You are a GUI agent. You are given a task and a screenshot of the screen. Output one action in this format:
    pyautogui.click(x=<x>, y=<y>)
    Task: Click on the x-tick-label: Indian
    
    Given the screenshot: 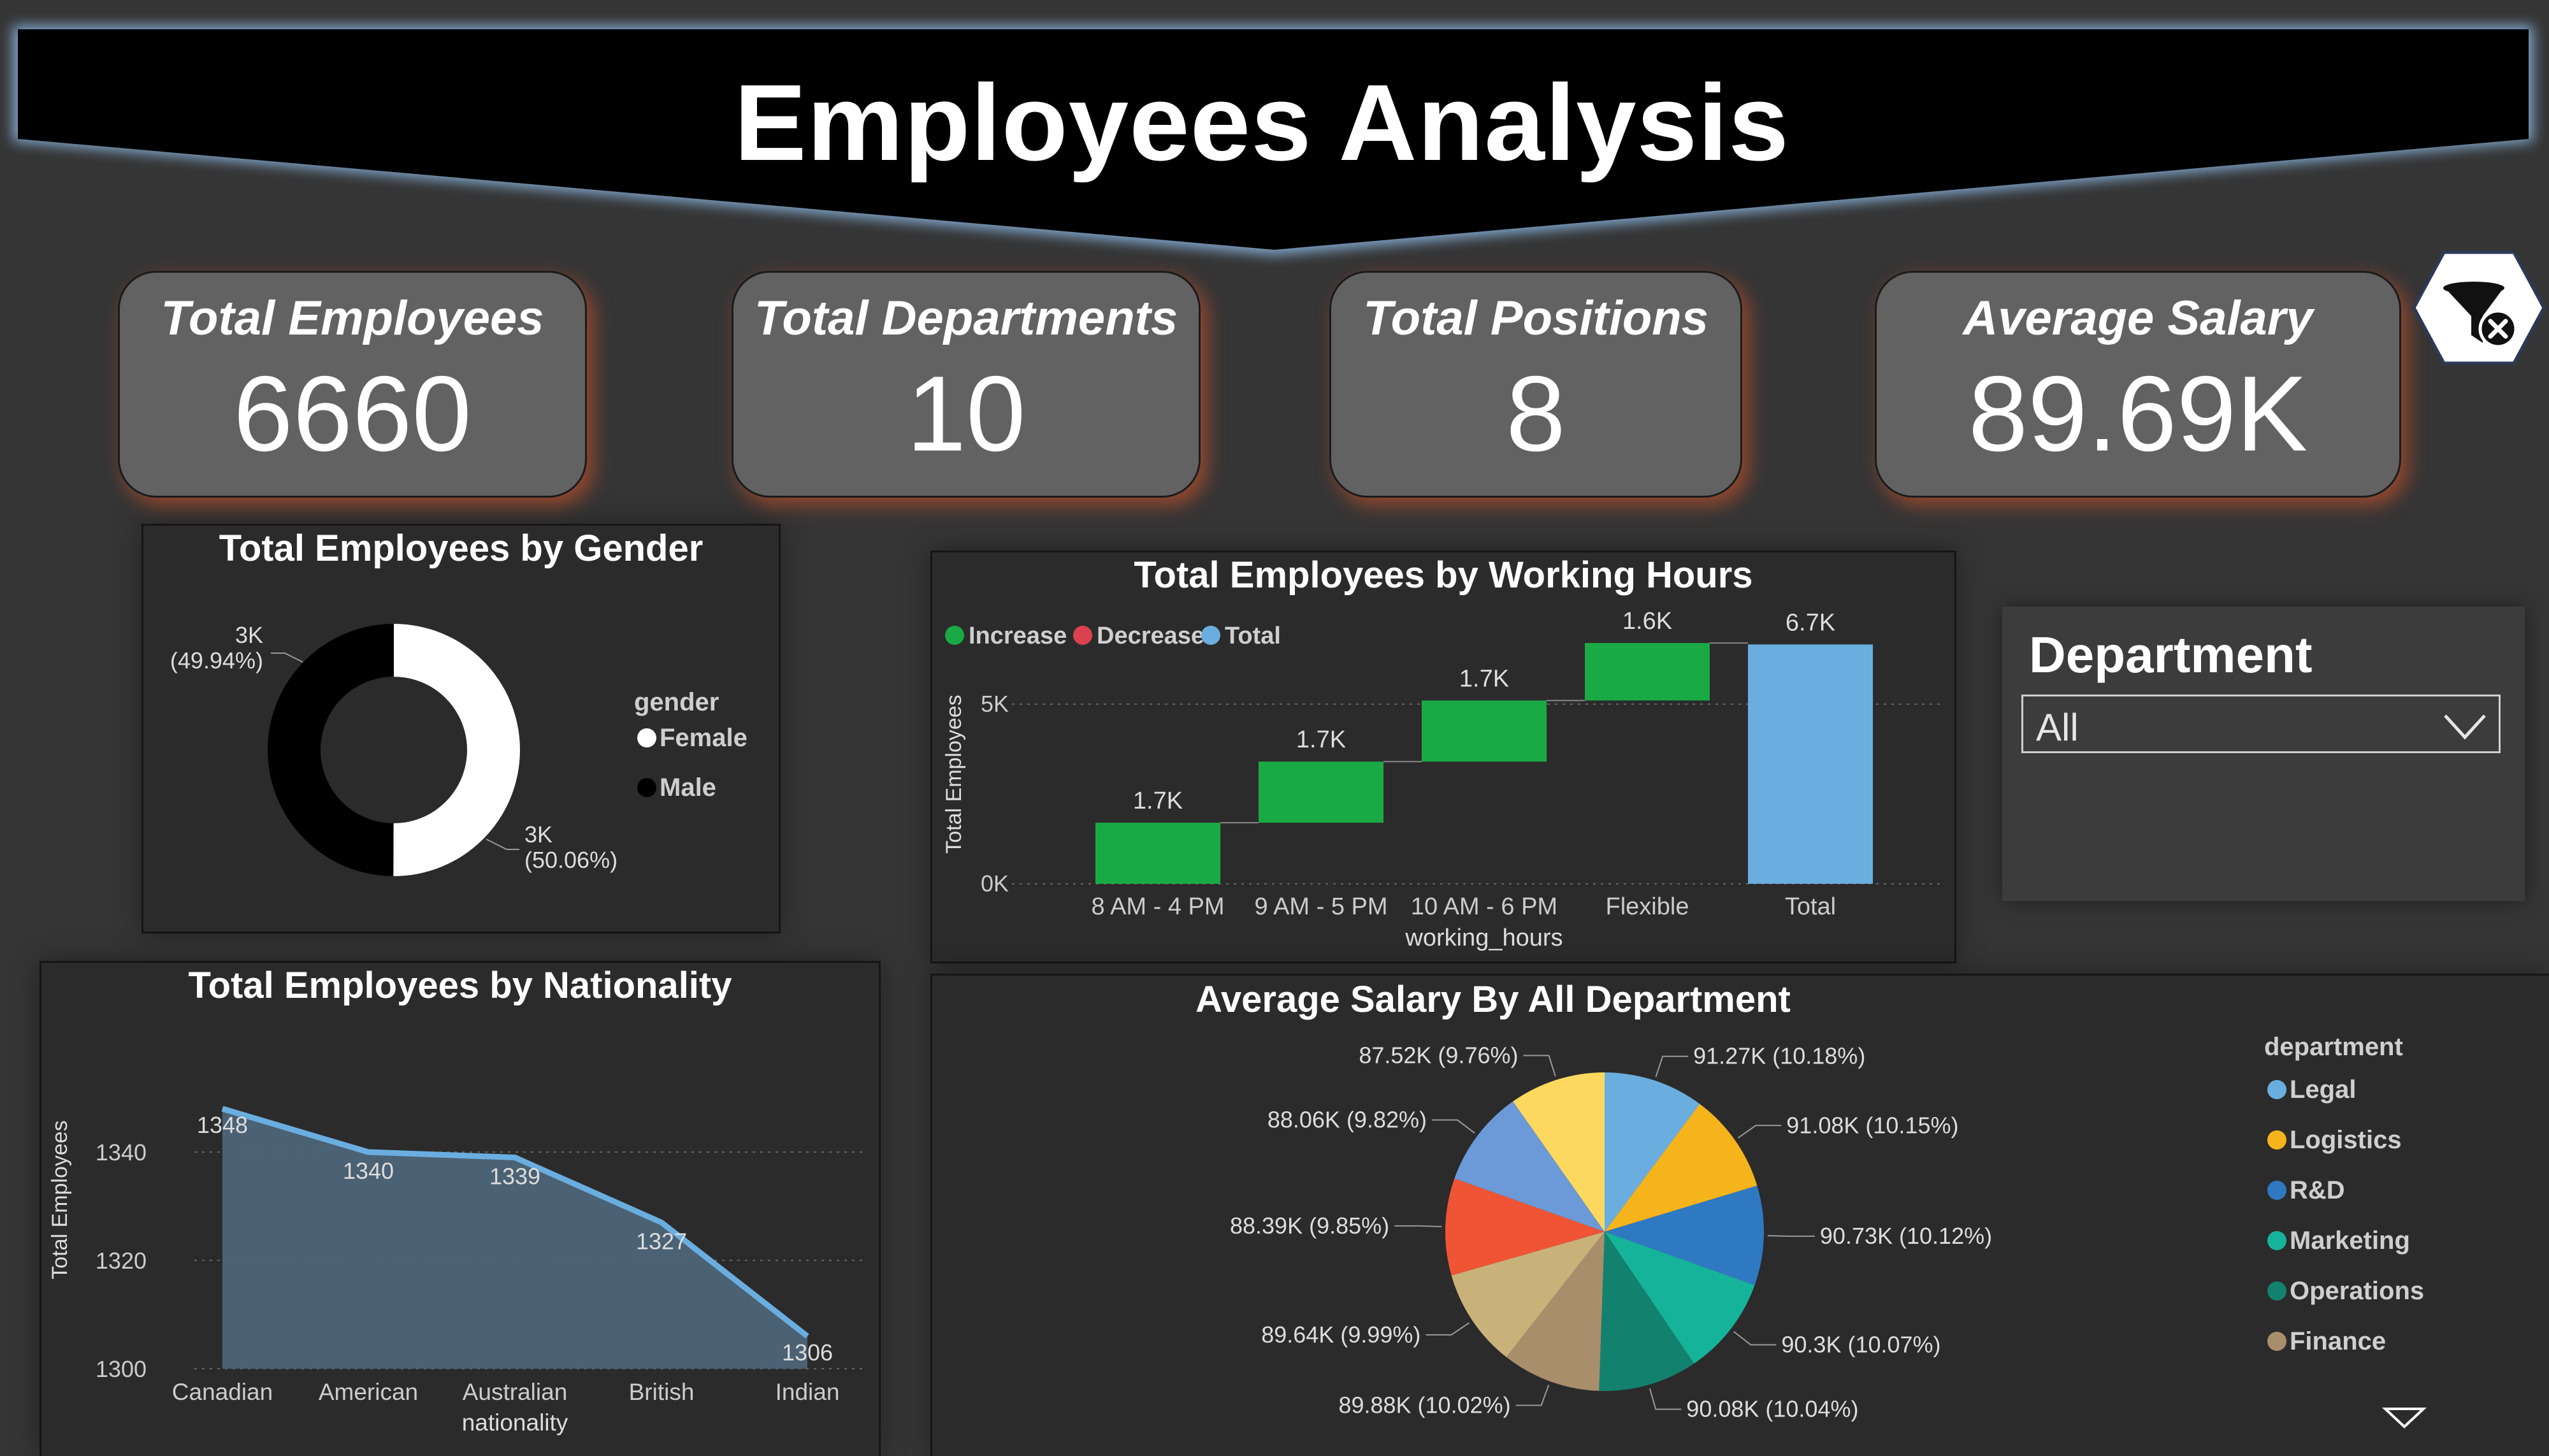 What is the action you would take?
    pyautogui.click(x=808, y=1392)
    